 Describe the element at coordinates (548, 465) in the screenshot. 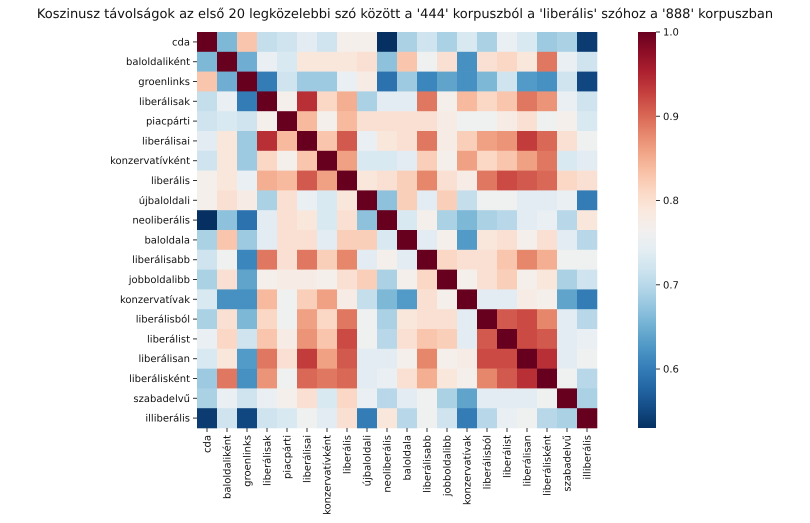

I see `x-tick-label: liberálisként` at that location.